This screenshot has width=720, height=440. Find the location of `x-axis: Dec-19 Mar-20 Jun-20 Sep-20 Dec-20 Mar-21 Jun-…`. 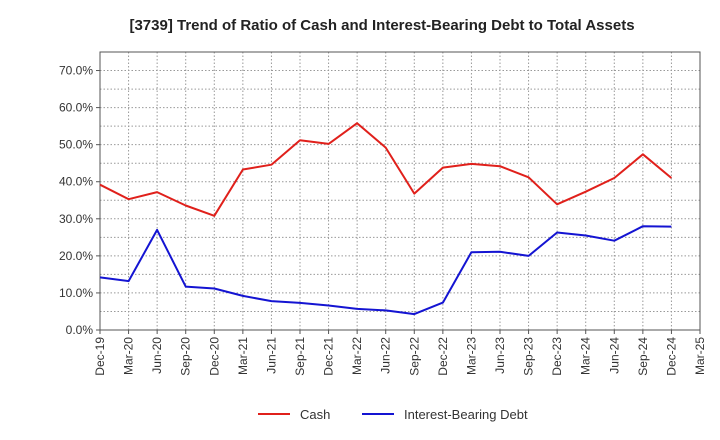

x-axis: Dec-19 Mar-20 Jun-20 Sep-20 Dec-20 Mar-21 Jun-… is located at coordinates (400, 353).